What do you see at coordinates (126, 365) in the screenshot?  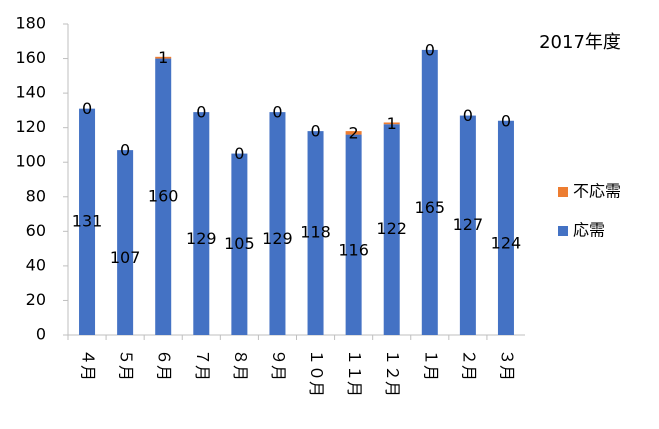 I see `x-tick-label: ５月` at bounding box center [126, 365].